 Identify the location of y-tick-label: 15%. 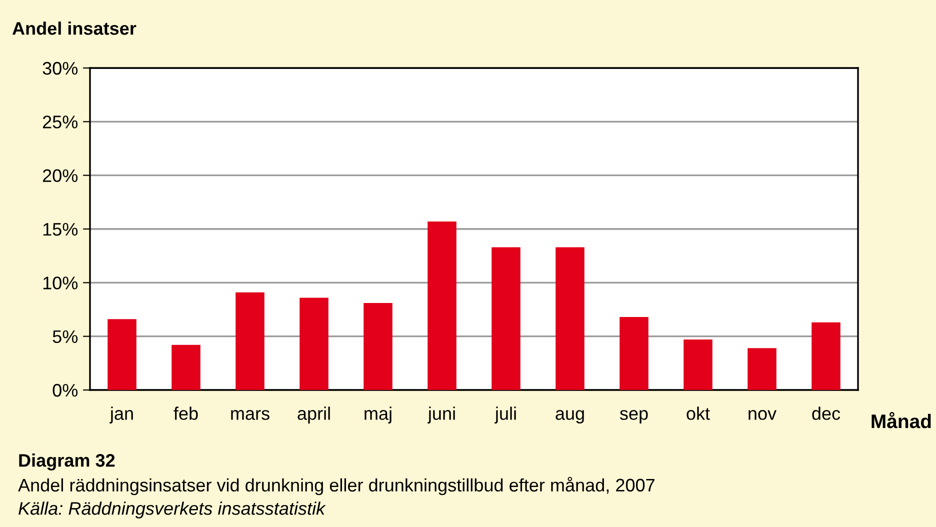
(60, 229).